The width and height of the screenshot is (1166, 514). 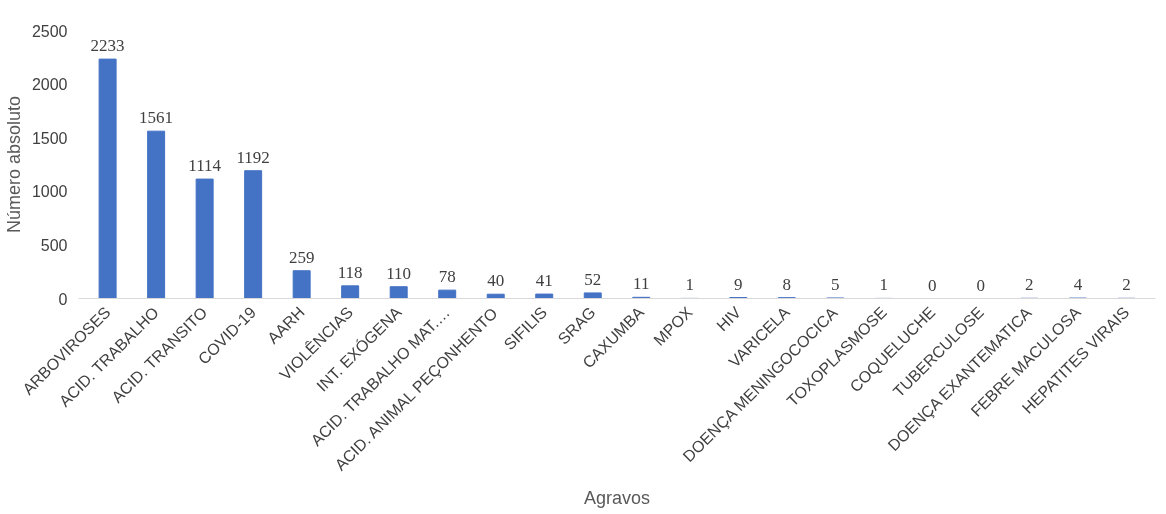 I want to click on data-label: 1561, so click(x=156, y=118).